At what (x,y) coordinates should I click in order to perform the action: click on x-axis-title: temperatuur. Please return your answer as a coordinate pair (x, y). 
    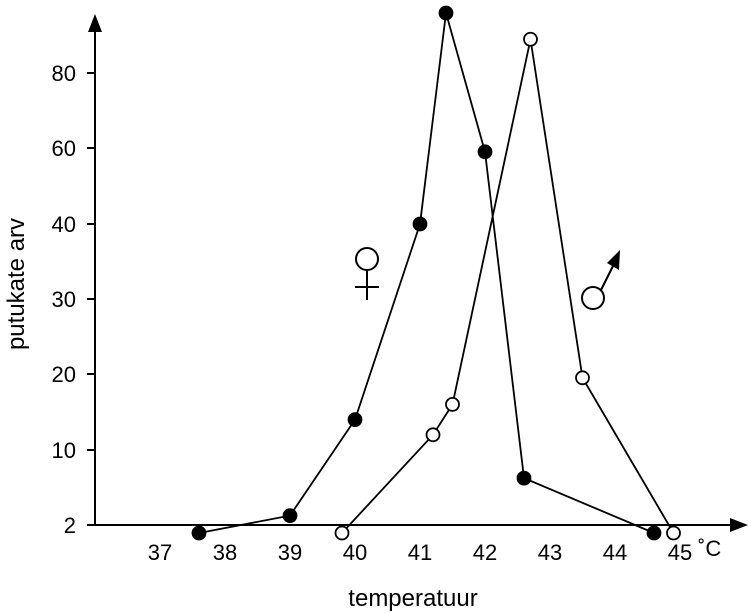
    Looking at the image, I should click on (412, 598).